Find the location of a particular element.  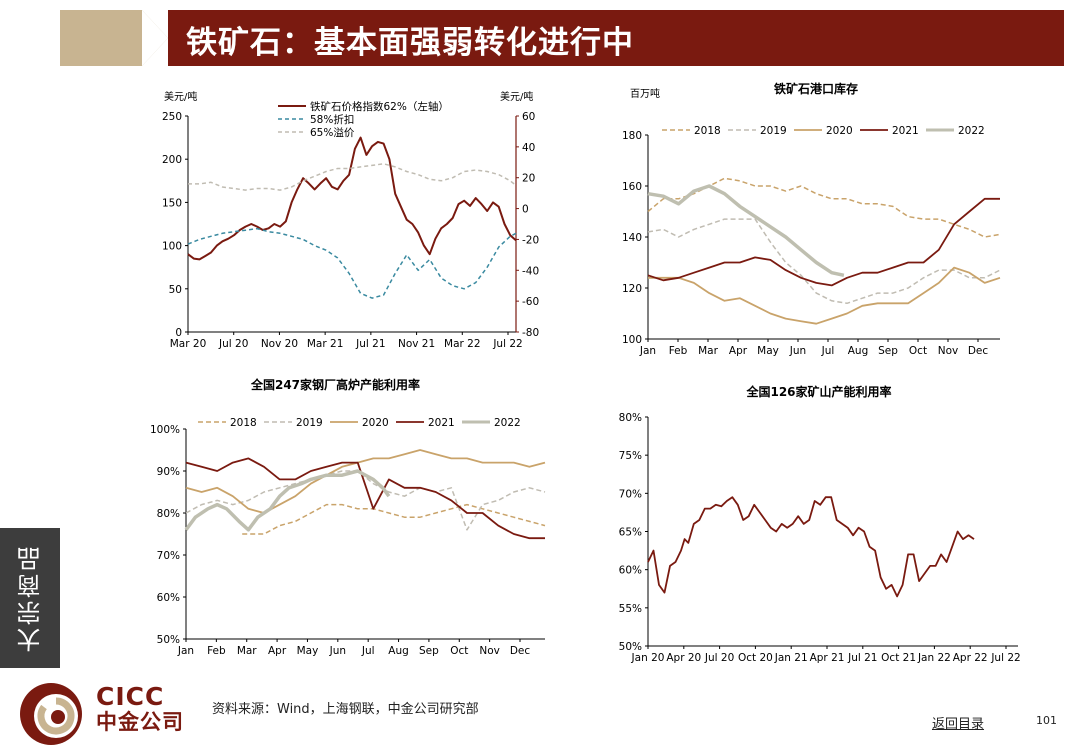

y-tick-label: 75% is located at coordinates (630, 456).